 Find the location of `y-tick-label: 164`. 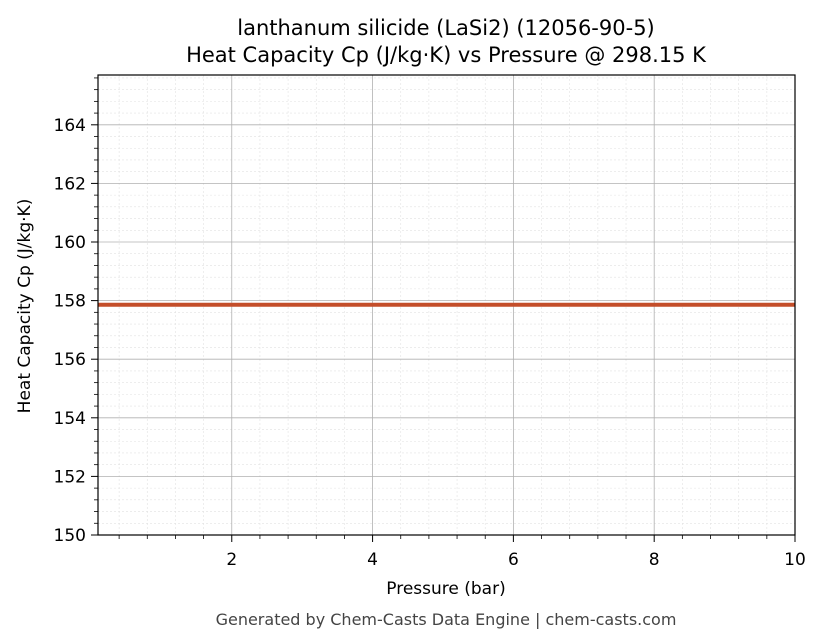

y-tick-label: 164 is located at coordinates (70, 126).